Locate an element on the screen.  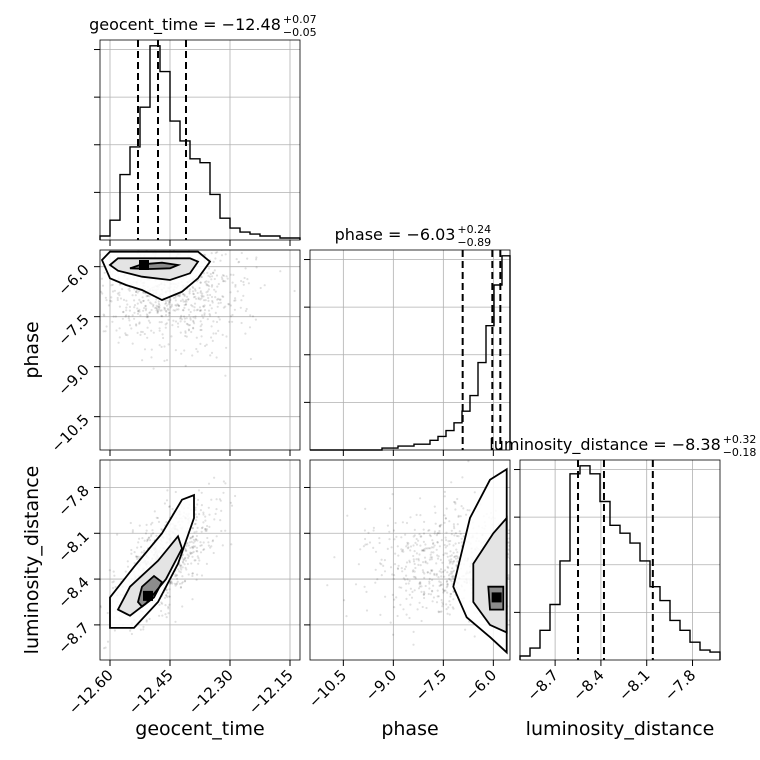
histogram-geocent_time is located at coordinates (200, 142).